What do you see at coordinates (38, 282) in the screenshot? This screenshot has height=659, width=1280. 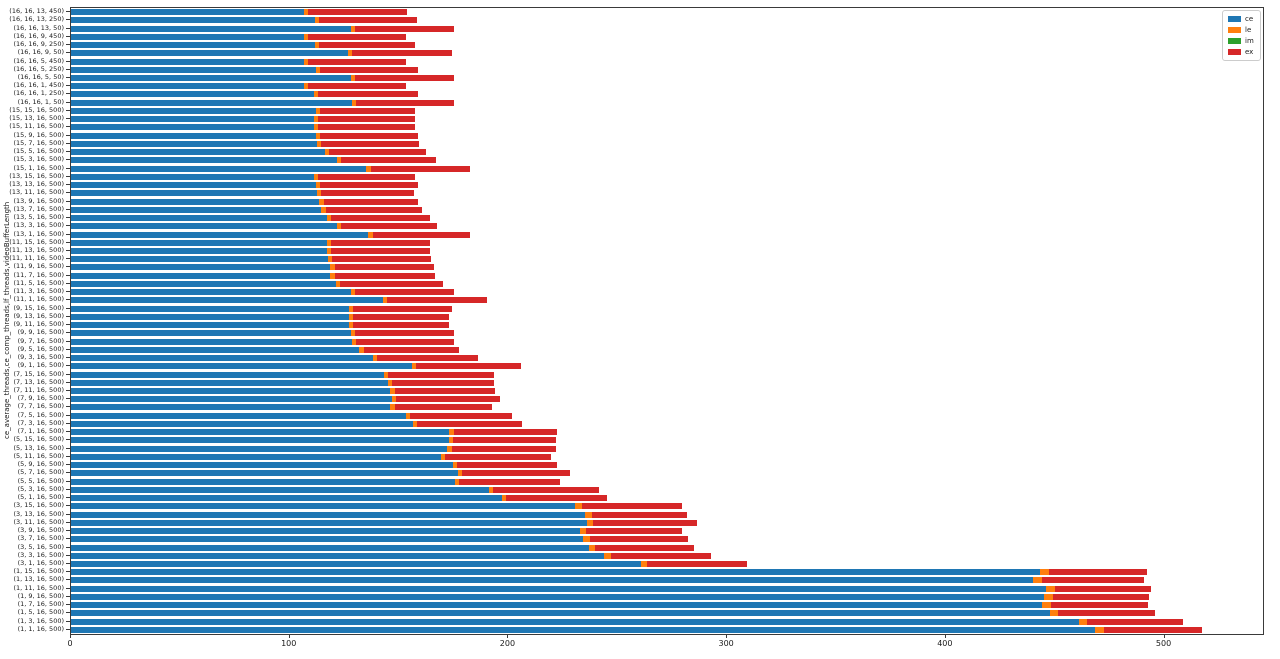 I see `y-tick-label: (11, 5, 16, 500)` at bounding box center [38, 282].